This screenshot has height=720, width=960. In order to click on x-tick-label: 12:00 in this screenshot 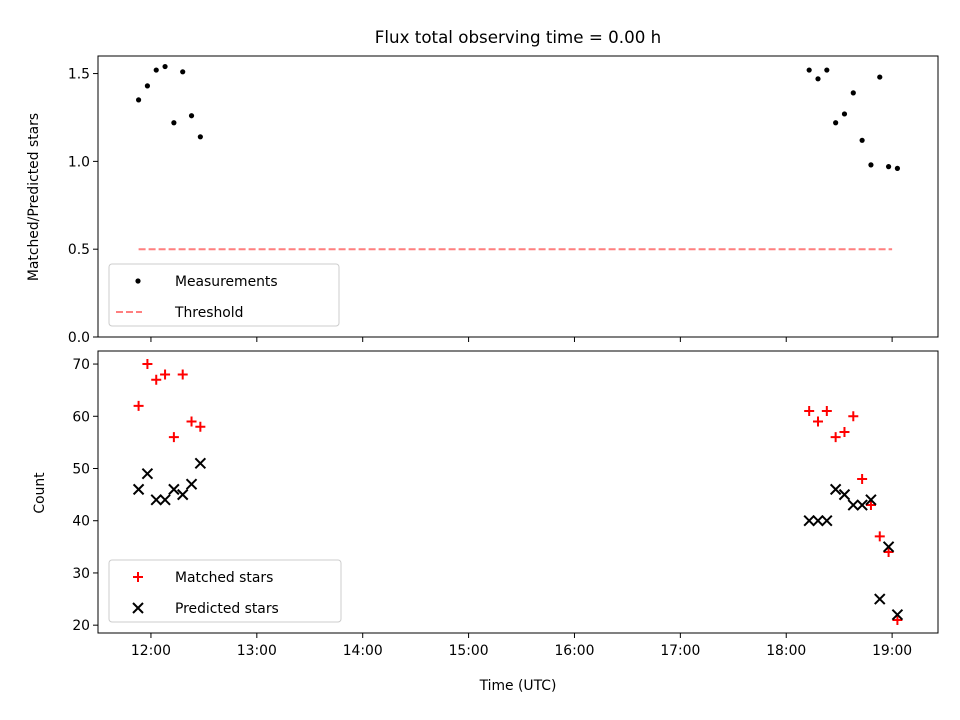, I will do `click(151, 651)`.